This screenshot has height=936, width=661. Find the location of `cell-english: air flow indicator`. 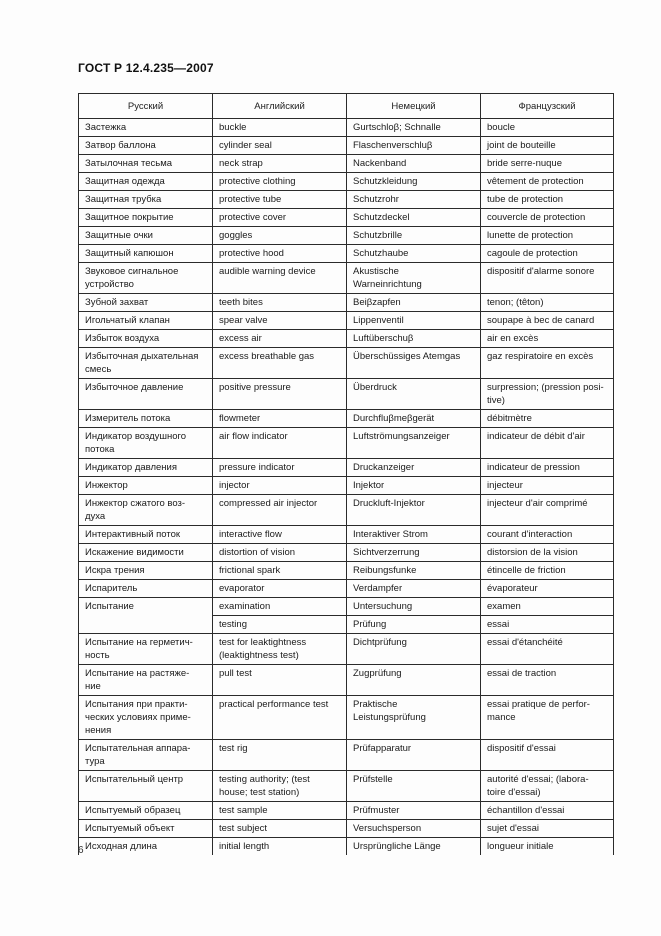

cell-english: air flow indicator is located at coordinates (279, 443).